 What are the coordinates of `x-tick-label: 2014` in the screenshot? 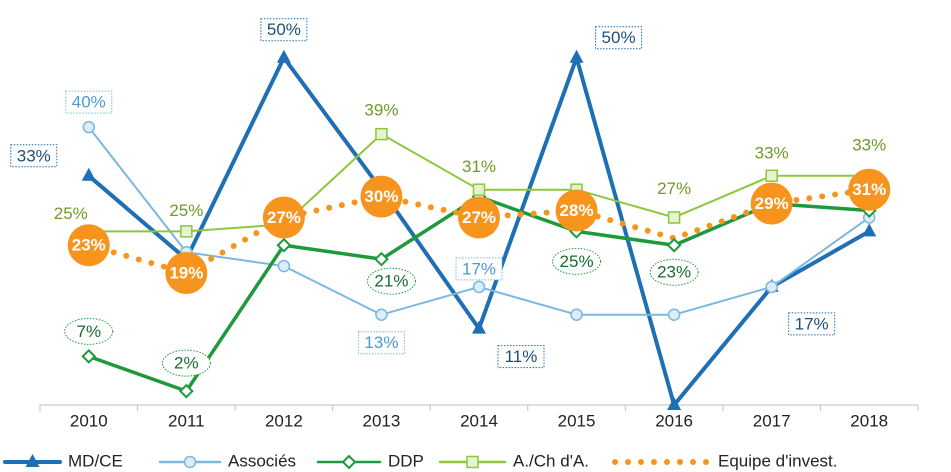 It's located at (479, 420).